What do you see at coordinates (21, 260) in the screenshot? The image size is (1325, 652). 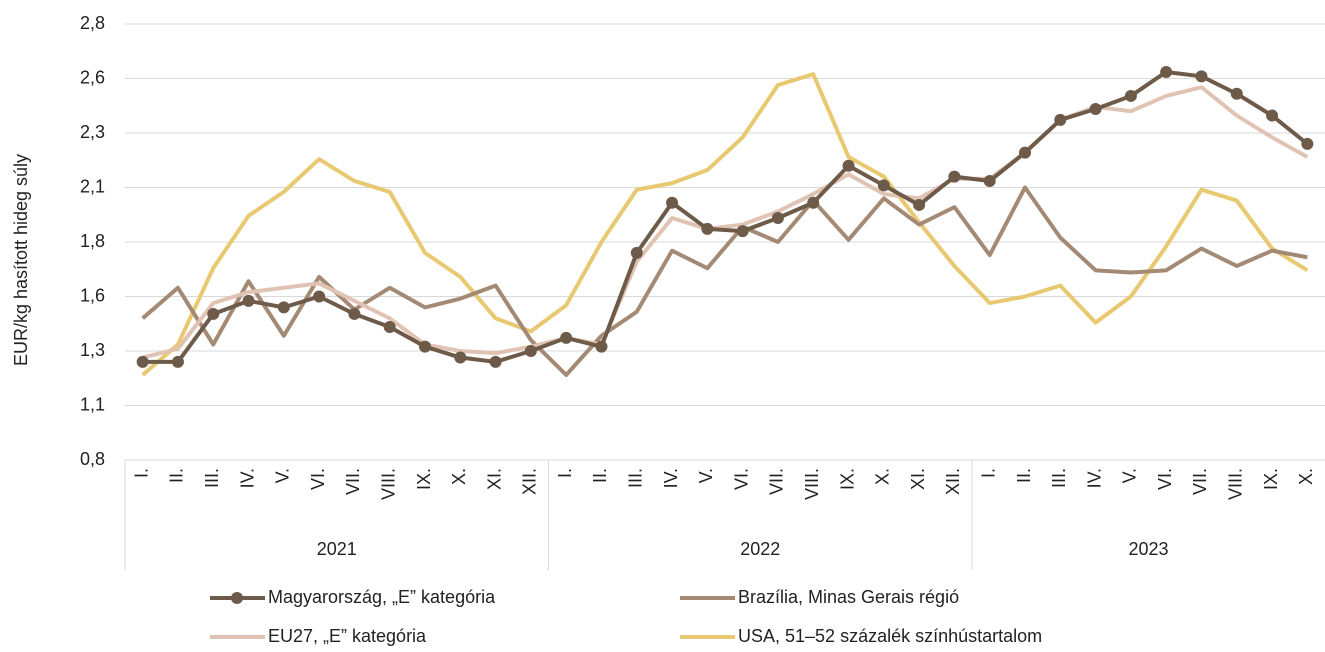 I see `y-axis-label: EUR/kg hasított hideg súly` at bounding box center [21, 260].